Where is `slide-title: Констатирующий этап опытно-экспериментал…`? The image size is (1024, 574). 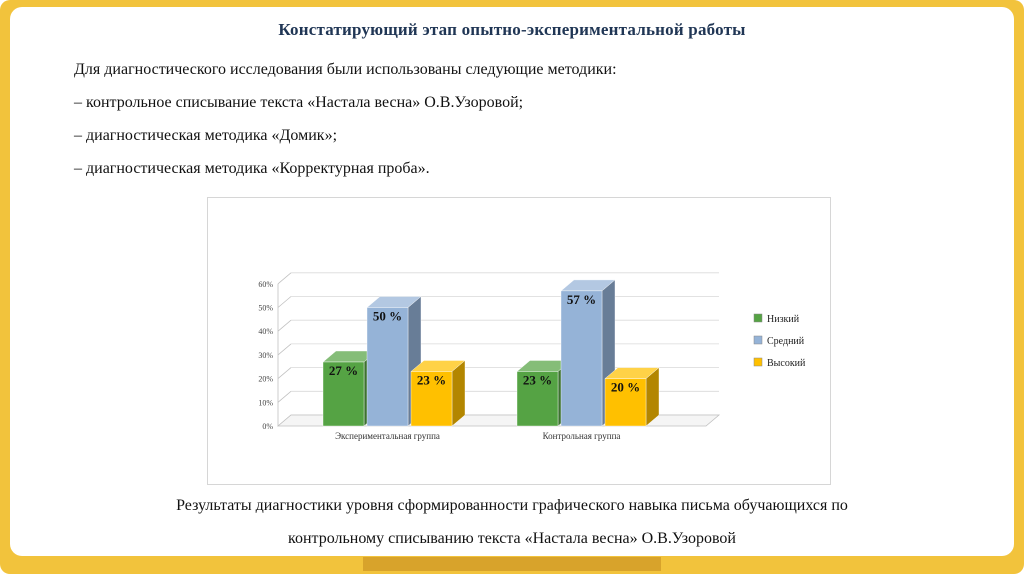
slide-title: Констатирующий этап опытно-экспериментал… is located at coordinates (512, 29).